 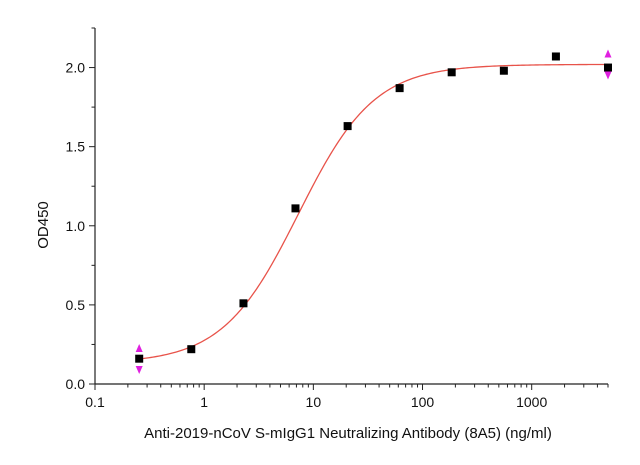 What do you see at coordinates (531, 402) in the screenshot?
I see `x-tick-label: 1000` at bounding box center [531, 402].